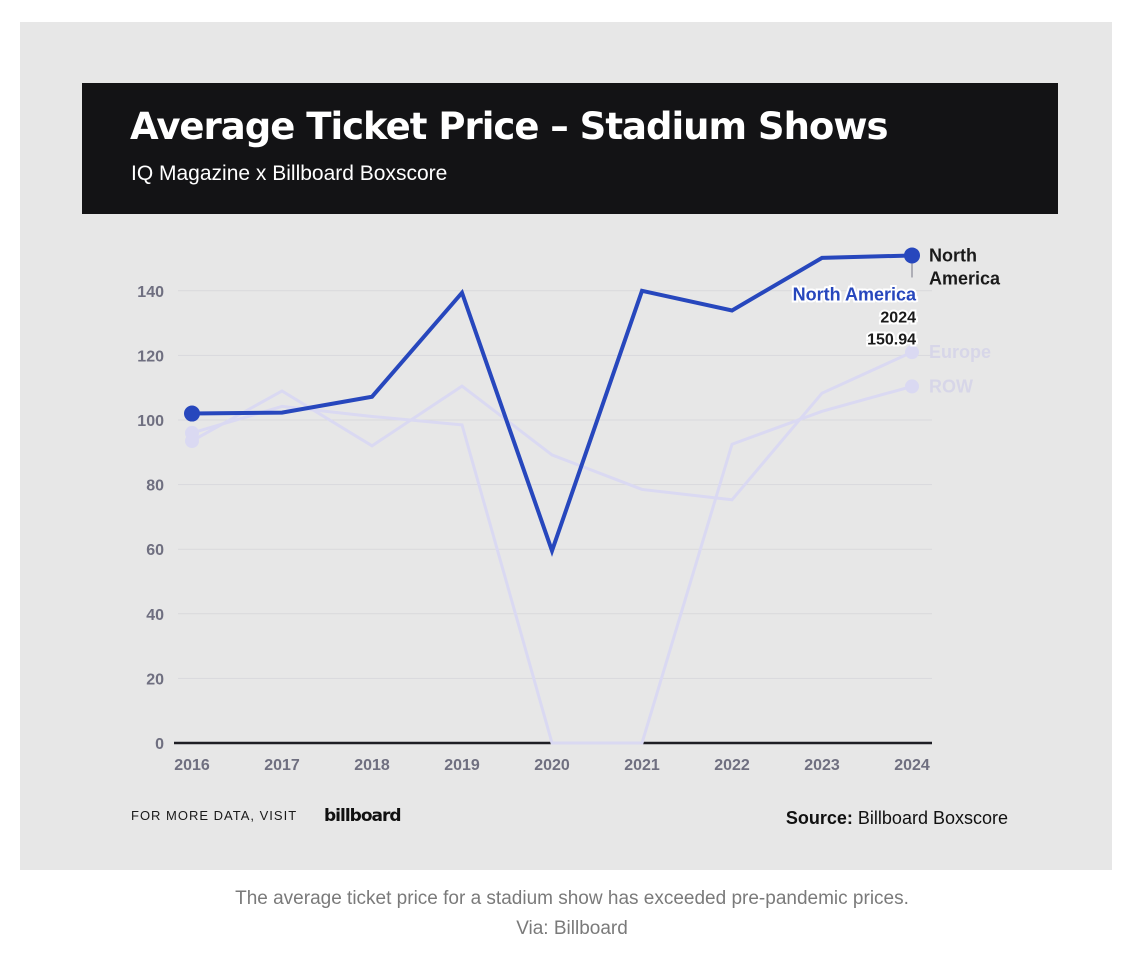  I want to click on source-credit: Source: Billboard Boxscore, so click(897, 818).